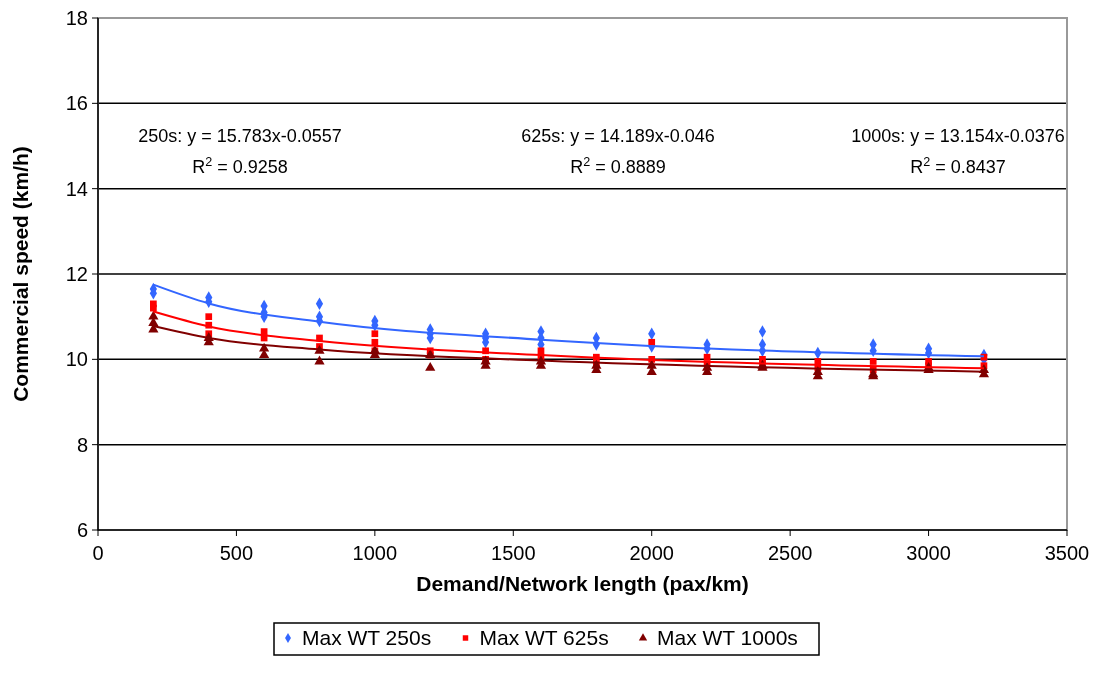 Image resolution: width=1093 pixels, height=674 pixels. Describe the element at coordinates (958, 136) in the screenshot. I see `annotation: 1000s: y = 13.154x-0.0376` at that location.